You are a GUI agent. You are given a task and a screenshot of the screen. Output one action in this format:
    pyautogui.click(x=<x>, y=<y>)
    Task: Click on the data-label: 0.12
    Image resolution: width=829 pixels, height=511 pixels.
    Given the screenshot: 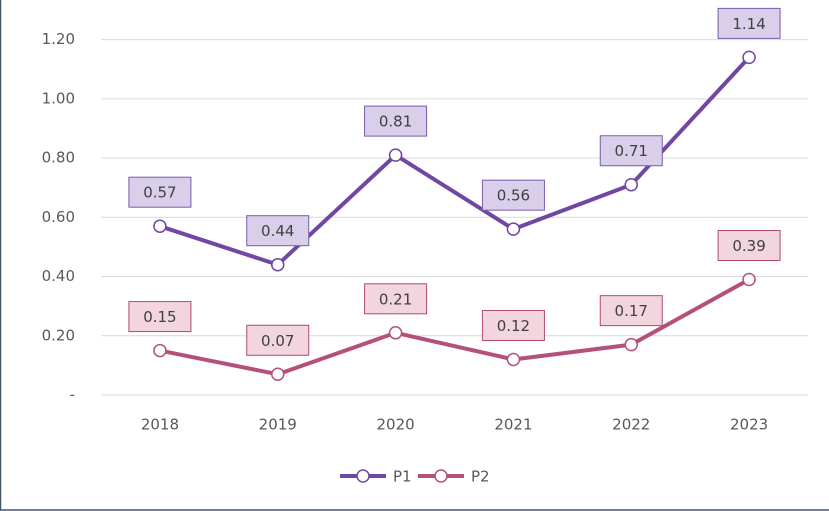 What is the action you would take?
    pyautogui.click(x=513, y=326)
    